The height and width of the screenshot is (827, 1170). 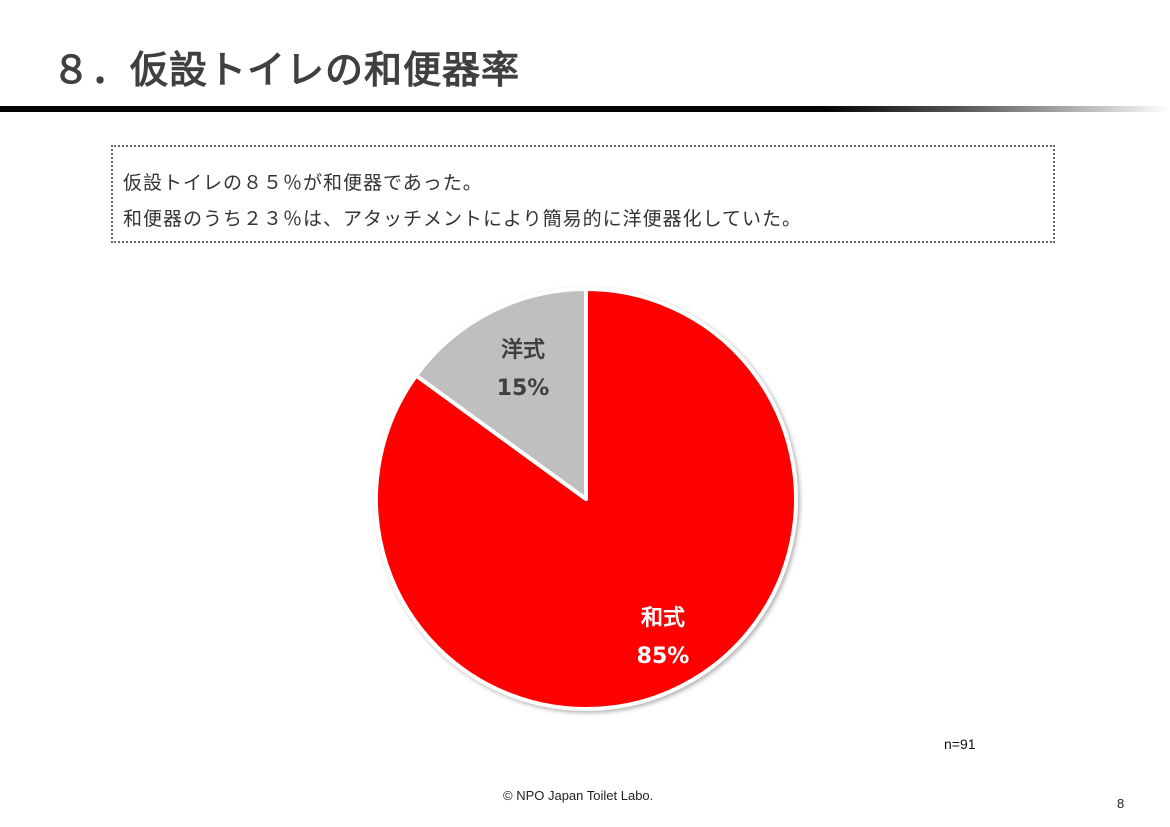 What do you see at coordinates (286, 70) in the screenshot?
I see `slide-title: ８．仮設トイレの和便器率` at bounding box center [286, 70].